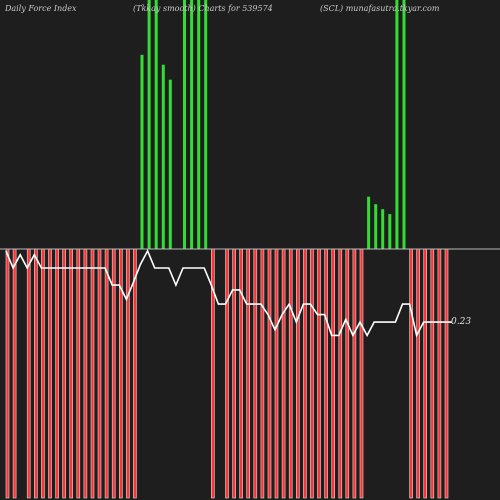 The width and height of the screenshot is (500, 500). Describe the element at coordinates (461, 322) in the screenshot. I see `value-label: 0.23` at that location.